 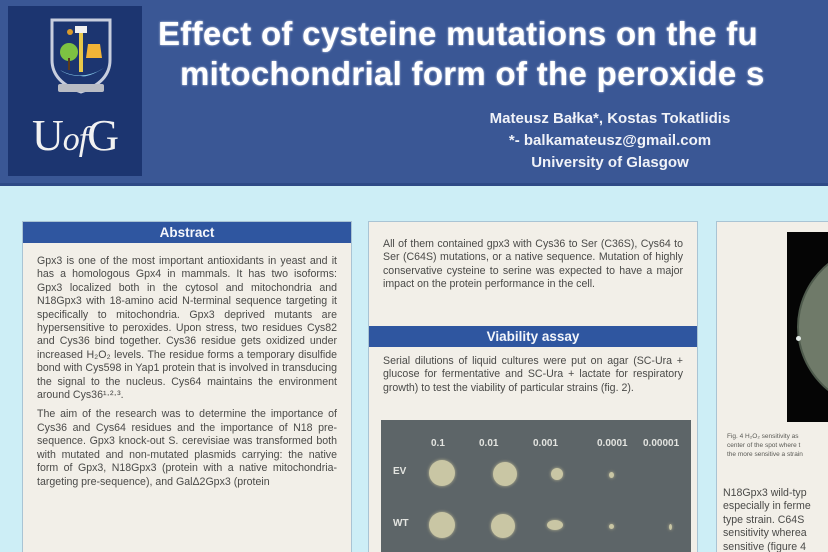 I want to click on crest-icon, so click(x=81, y=56).